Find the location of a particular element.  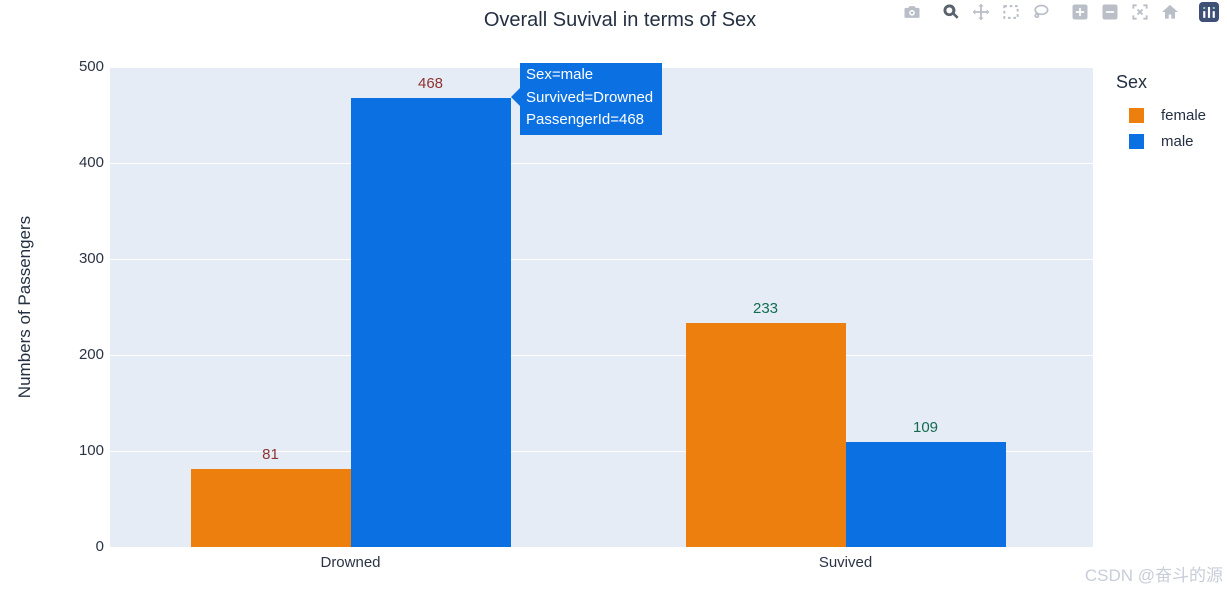

box-select-icon is located at coordinates (1011, 12).